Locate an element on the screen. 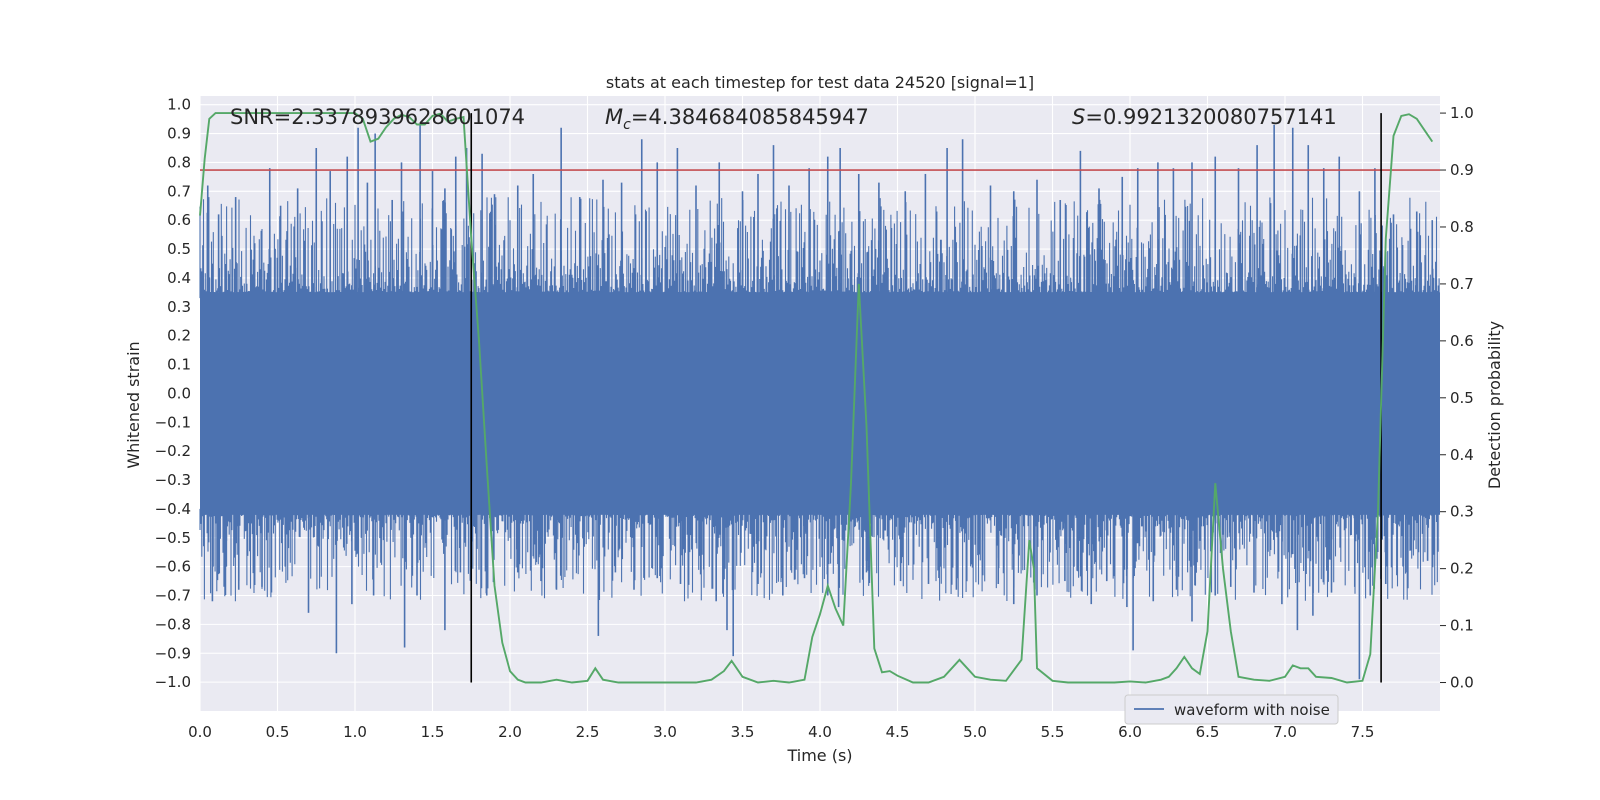  x-tick-label: 1.5 is located at coordinates (433, 732).